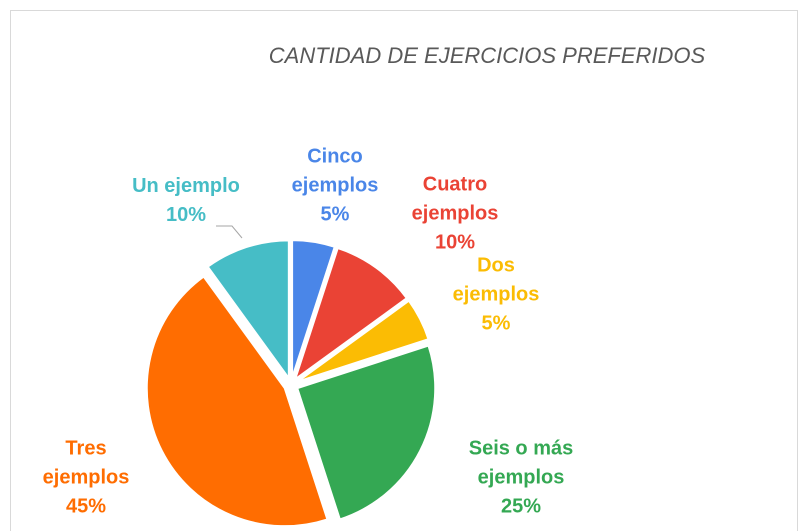  I want to click on slice-label: Tres ejemplos 45%, so click(86, 478).